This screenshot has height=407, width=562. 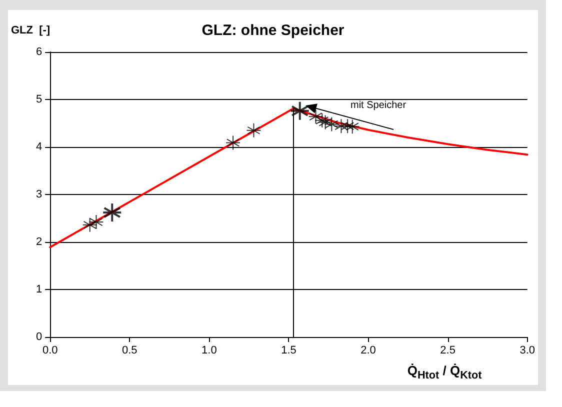 I want to click on annotation: mit Speicher, so click(x=378, y=106).